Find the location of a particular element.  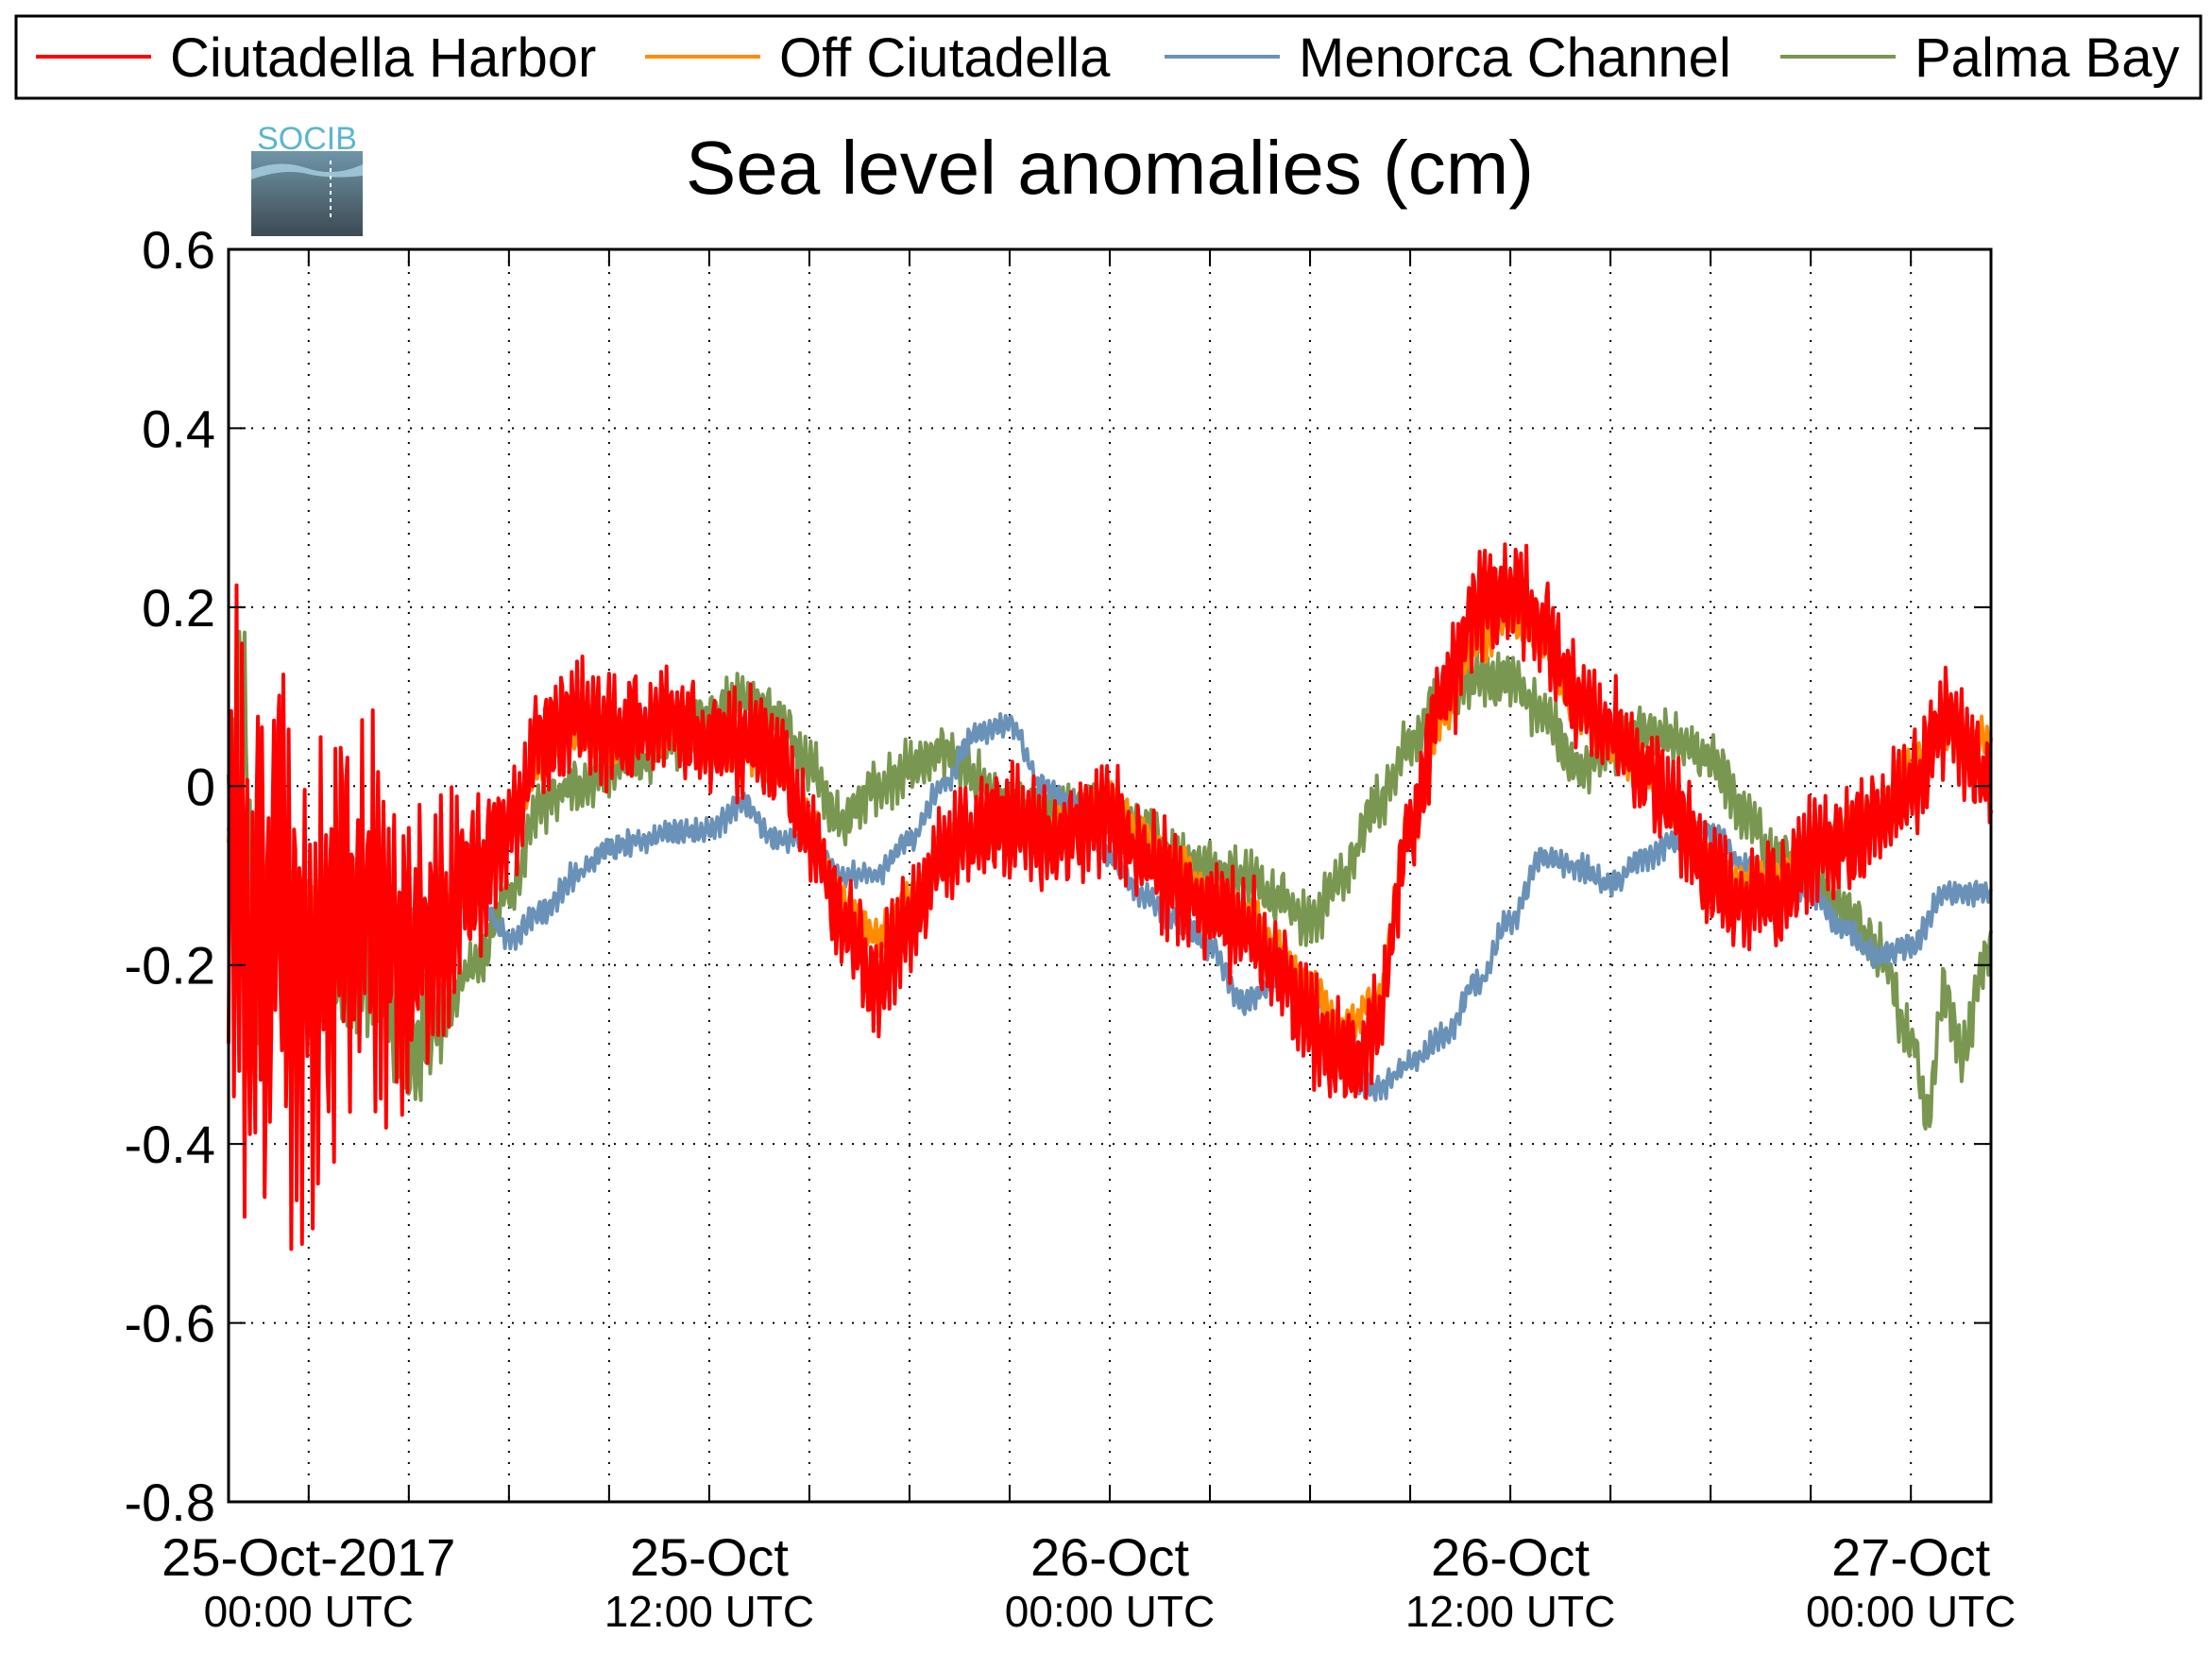

legend-label-ciutadella-harbor: Ciutadella Harbor is located at coordinates (383, 58).